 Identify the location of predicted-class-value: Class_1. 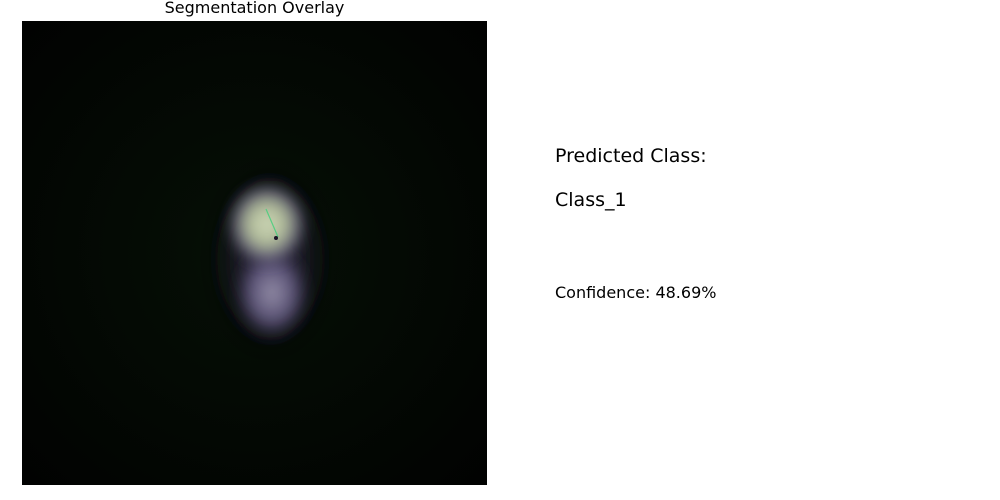
(591, 200).